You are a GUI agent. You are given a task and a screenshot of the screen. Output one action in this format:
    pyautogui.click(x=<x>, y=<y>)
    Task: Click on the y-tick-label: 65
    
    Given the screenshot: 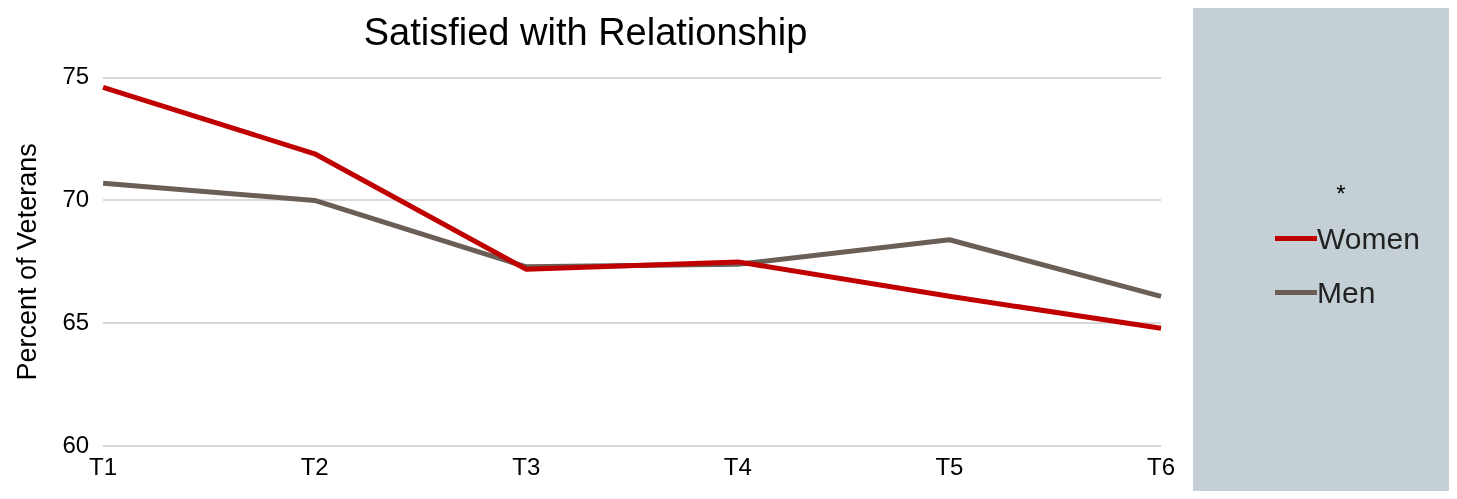 What is the action you would take?
    pyautogui.click(x=76, y=321)
    